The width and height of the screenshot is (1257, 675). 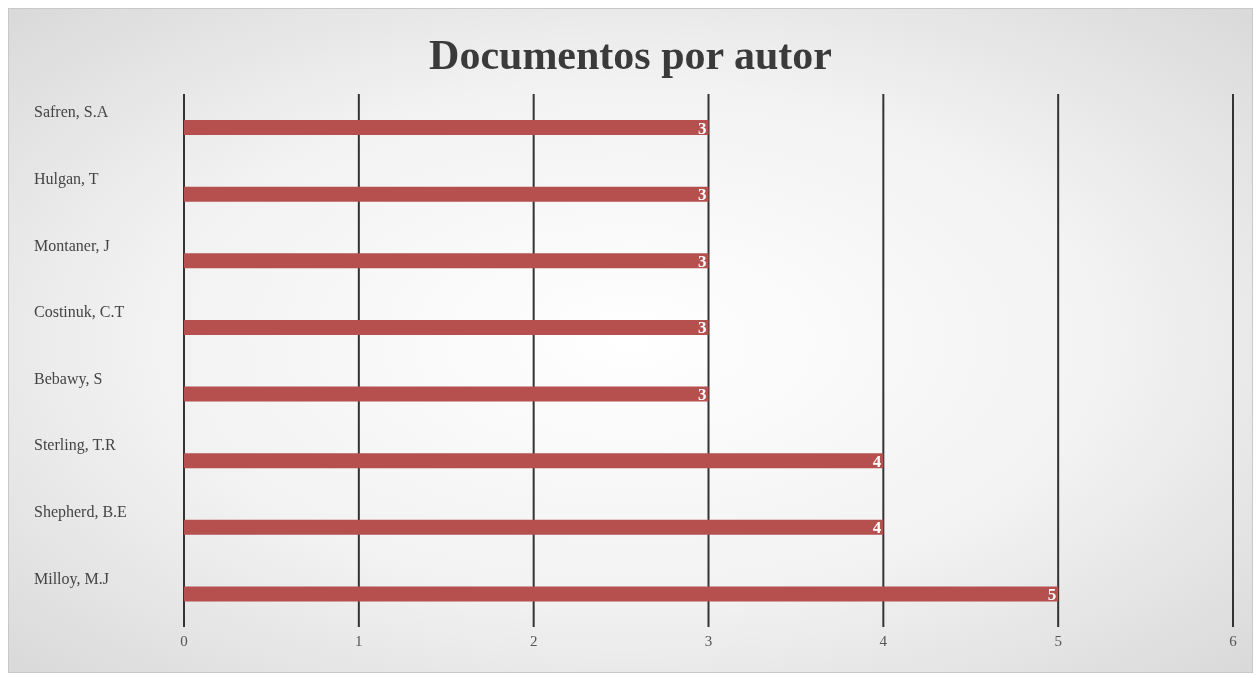 I want to click on y-tick-label: Montaner, J, so click(x=72, y=245).